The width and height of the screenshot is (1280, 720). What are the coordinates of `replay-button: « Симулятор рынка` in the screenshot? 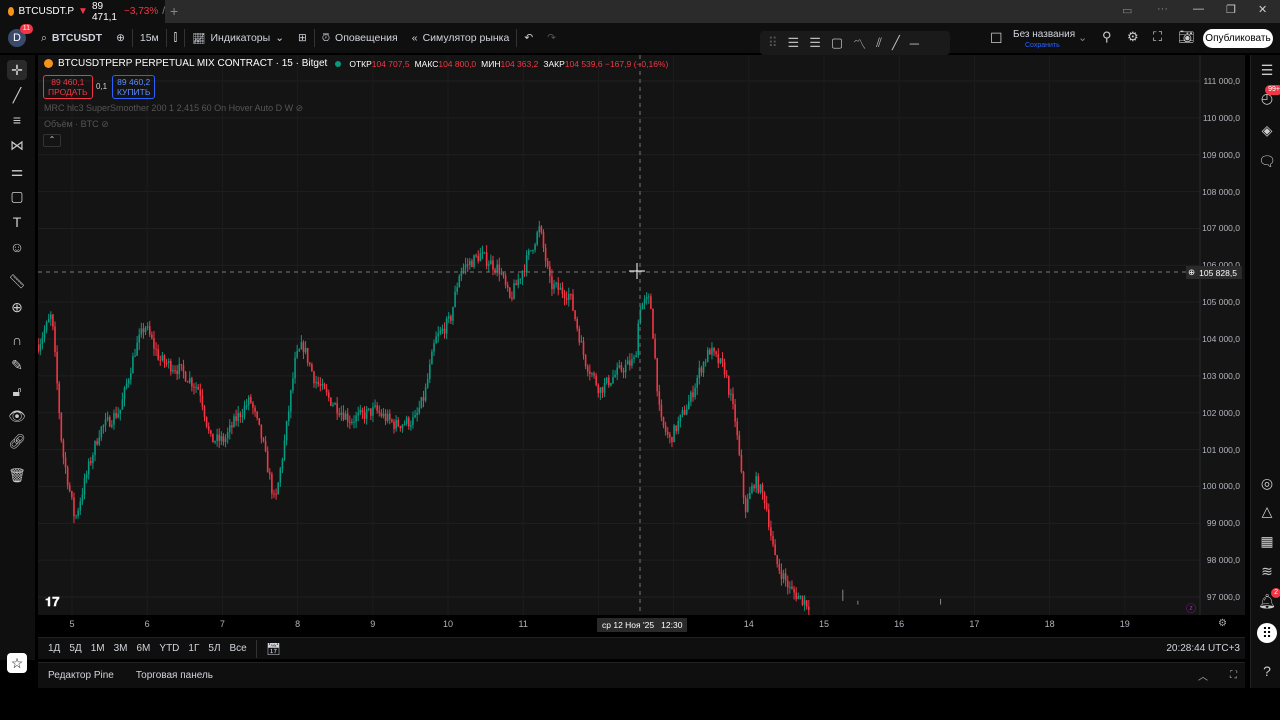 It's located at (461, 38).